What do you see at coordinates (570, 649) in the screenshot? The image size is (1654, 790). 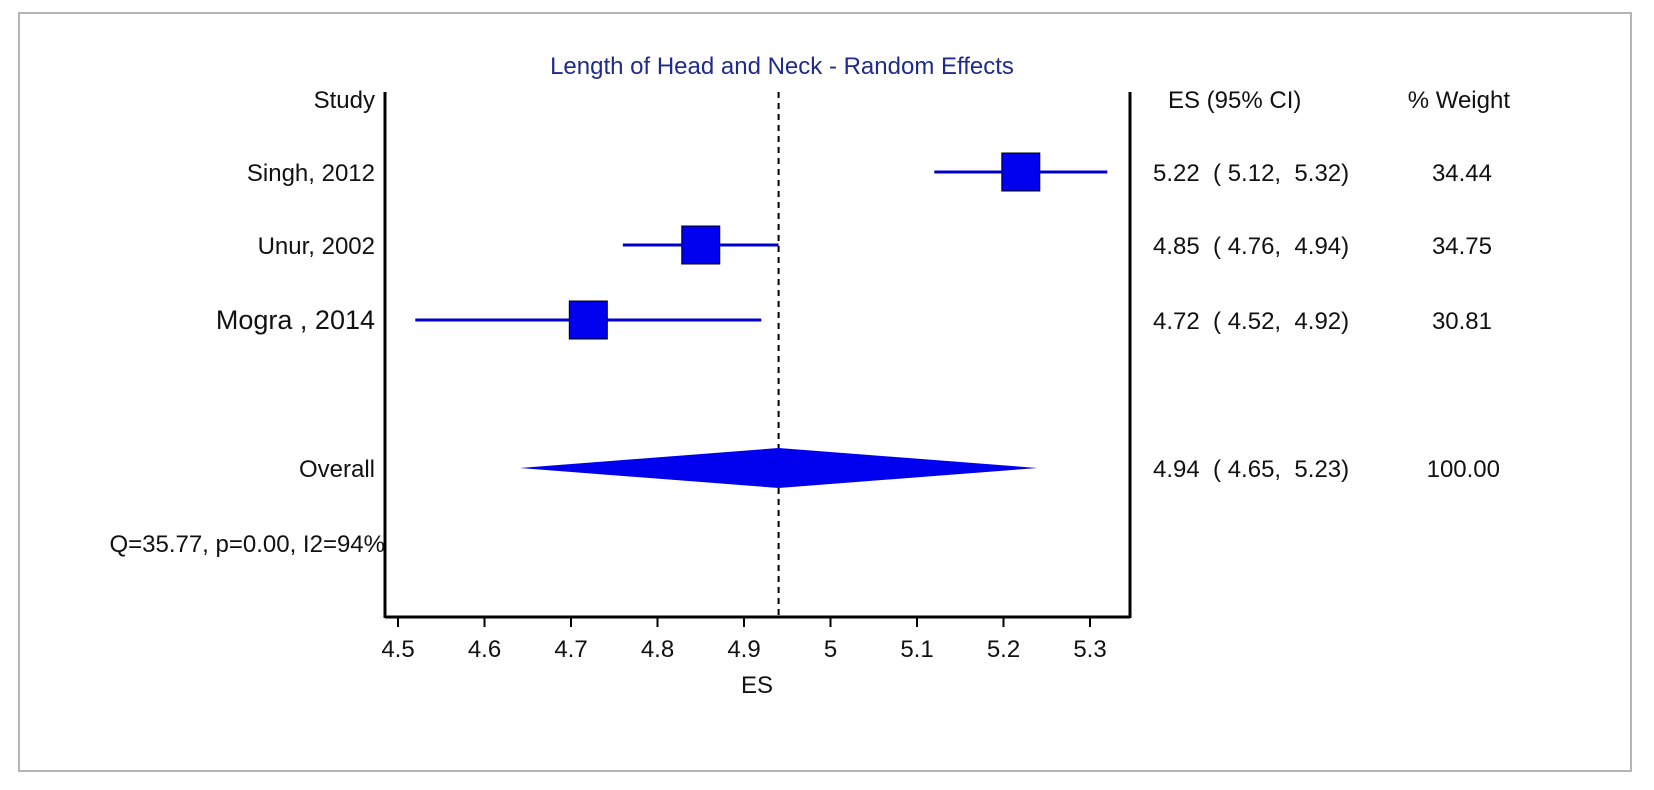 I see `x-tick-label: 4.7` at bounding box center [570, 649].